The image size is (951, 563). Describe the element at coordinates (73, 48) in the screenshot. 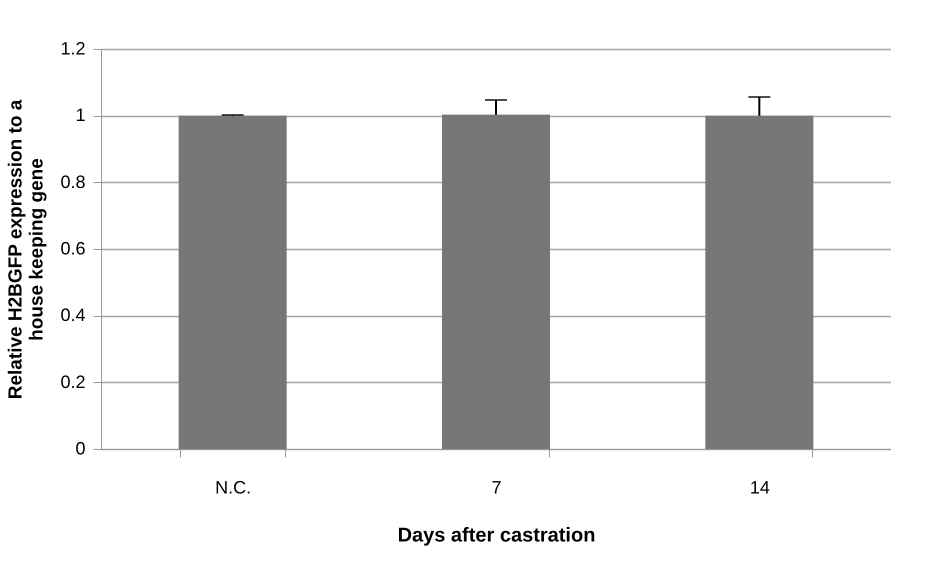

I see `y-tick-label: 1.2` at that location.